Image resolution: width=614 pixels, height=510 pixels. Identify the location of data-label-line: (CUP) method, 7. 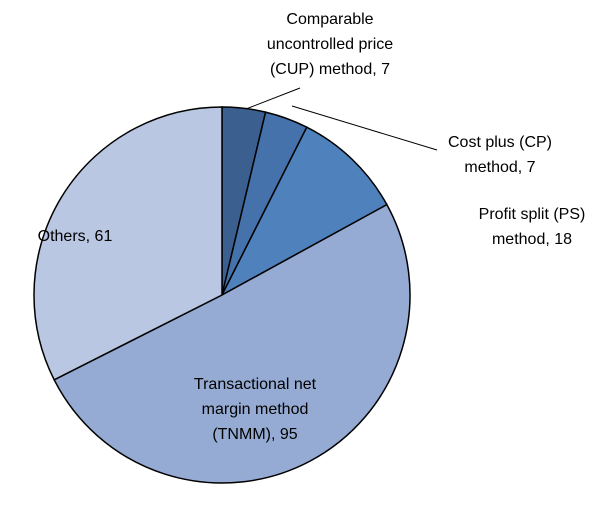
(330, 69).